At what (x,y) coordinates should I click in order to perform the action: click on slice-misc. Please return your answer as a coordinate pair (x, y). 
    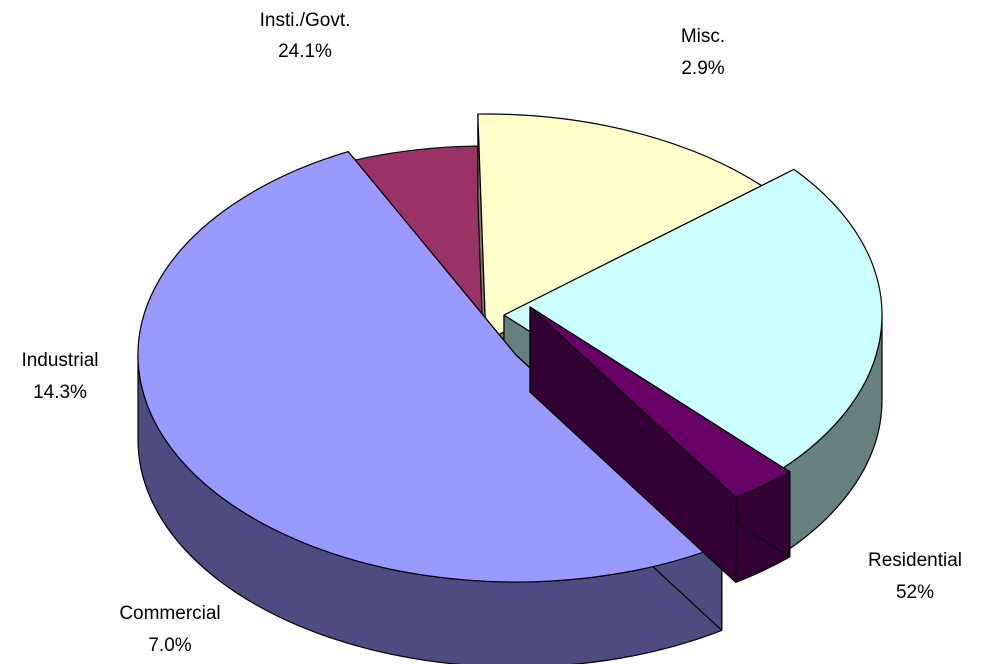
    Looking at the image, I should click on (660, 444).